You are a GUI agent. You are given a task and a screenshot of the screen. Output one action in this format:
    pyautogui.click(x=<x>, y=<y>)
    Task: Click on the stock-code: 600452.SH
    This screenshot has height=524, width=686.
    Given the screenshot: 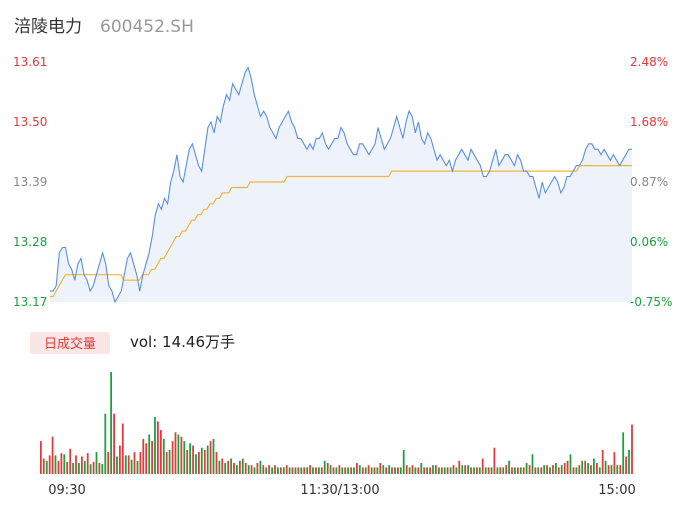 What is the action you would take?
    pyautogui.click(x=147, y=27)
    